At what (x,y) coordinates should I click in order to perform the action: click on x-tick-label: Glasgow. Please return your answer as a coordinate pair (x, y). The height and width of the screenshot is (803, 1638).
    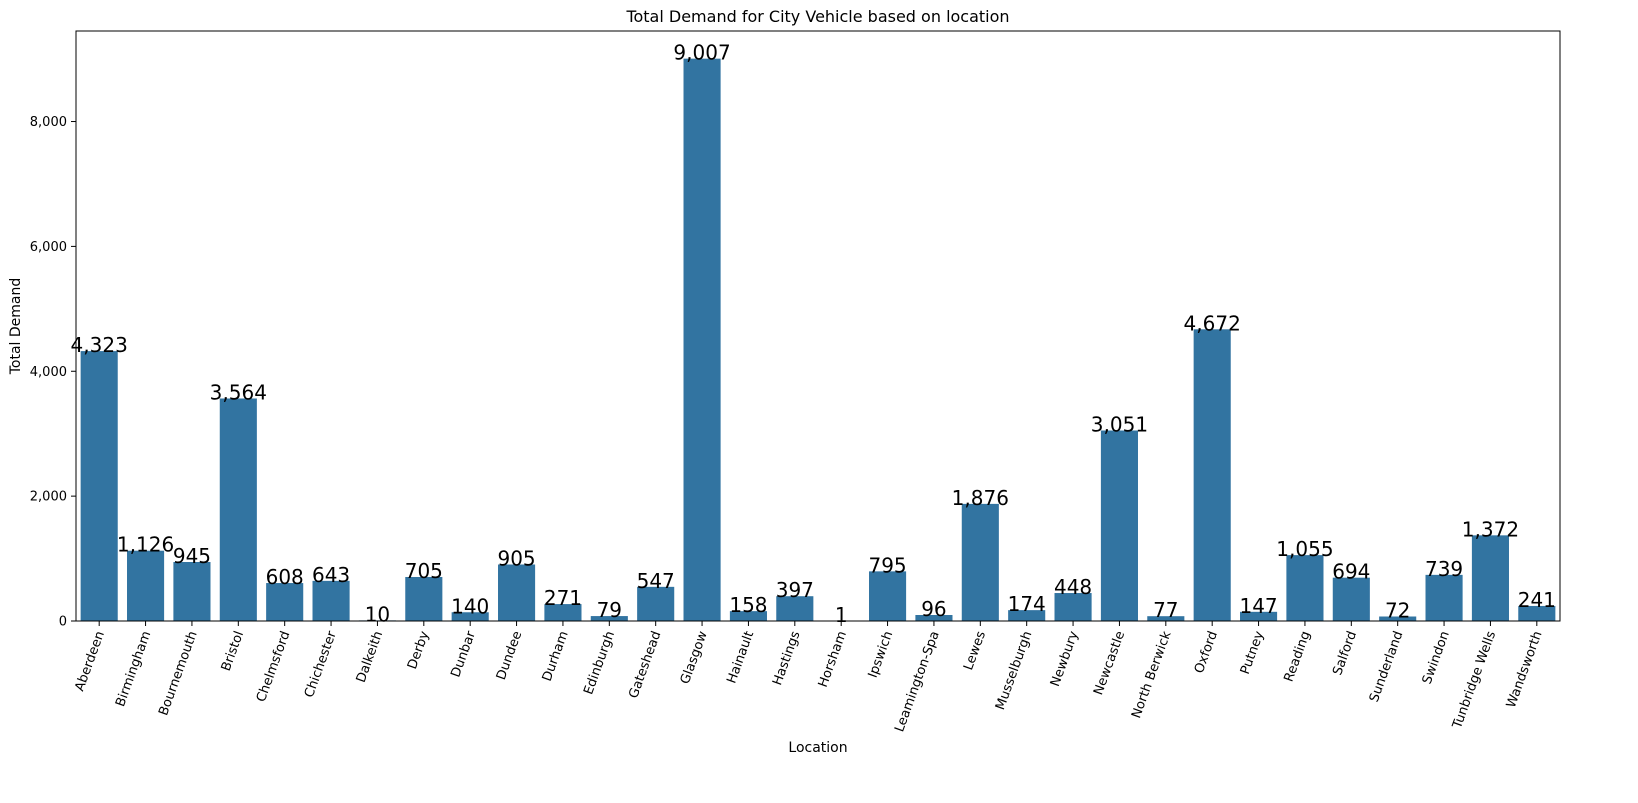
    Looking at the image, I should click on (694, 657).